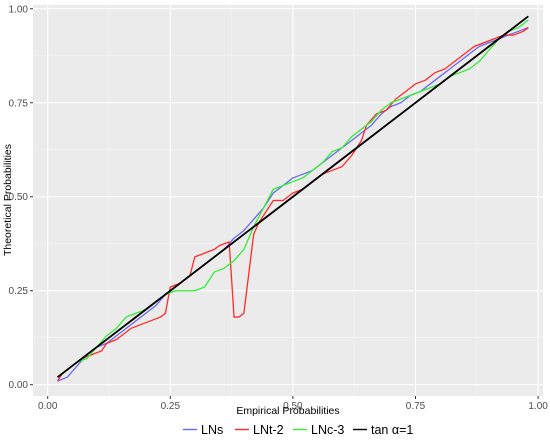 Image resolution: width=550 pixels, height=441 pixels. What do you see at coordinates (19, 291) in the screenshot?
I see `y-tick-label: 0.25` at bounding box center [19, 291].